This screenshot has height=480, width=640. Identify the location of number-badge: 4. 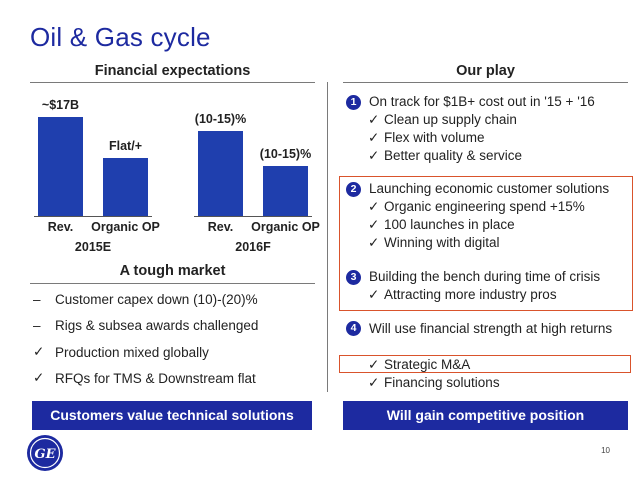
(353, 328).